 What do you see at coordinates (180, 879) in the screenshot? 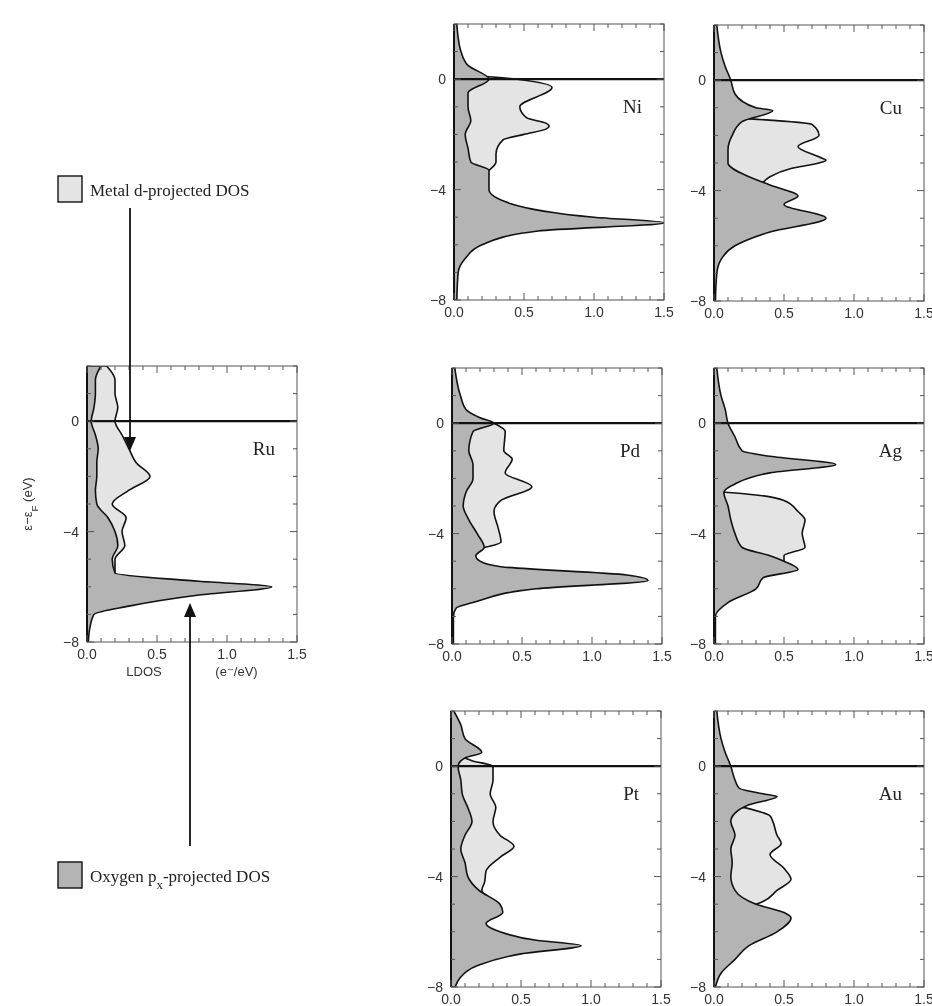
I see `legend-label: Oxygen p$_{x}$-projected DOS` at bounding box center [180, 879].